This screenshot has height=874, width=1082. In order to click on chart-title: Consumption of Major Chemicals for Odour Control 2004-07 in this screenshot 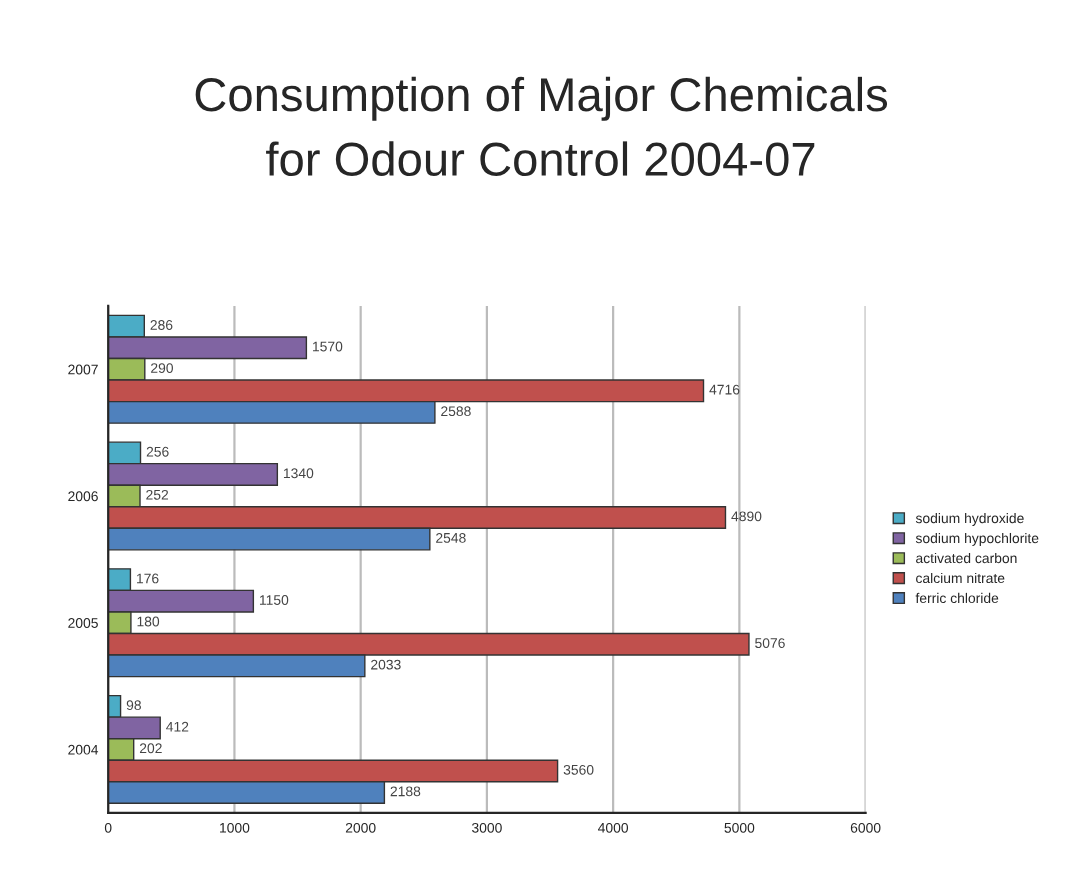, I will do `click(541, 126)`.